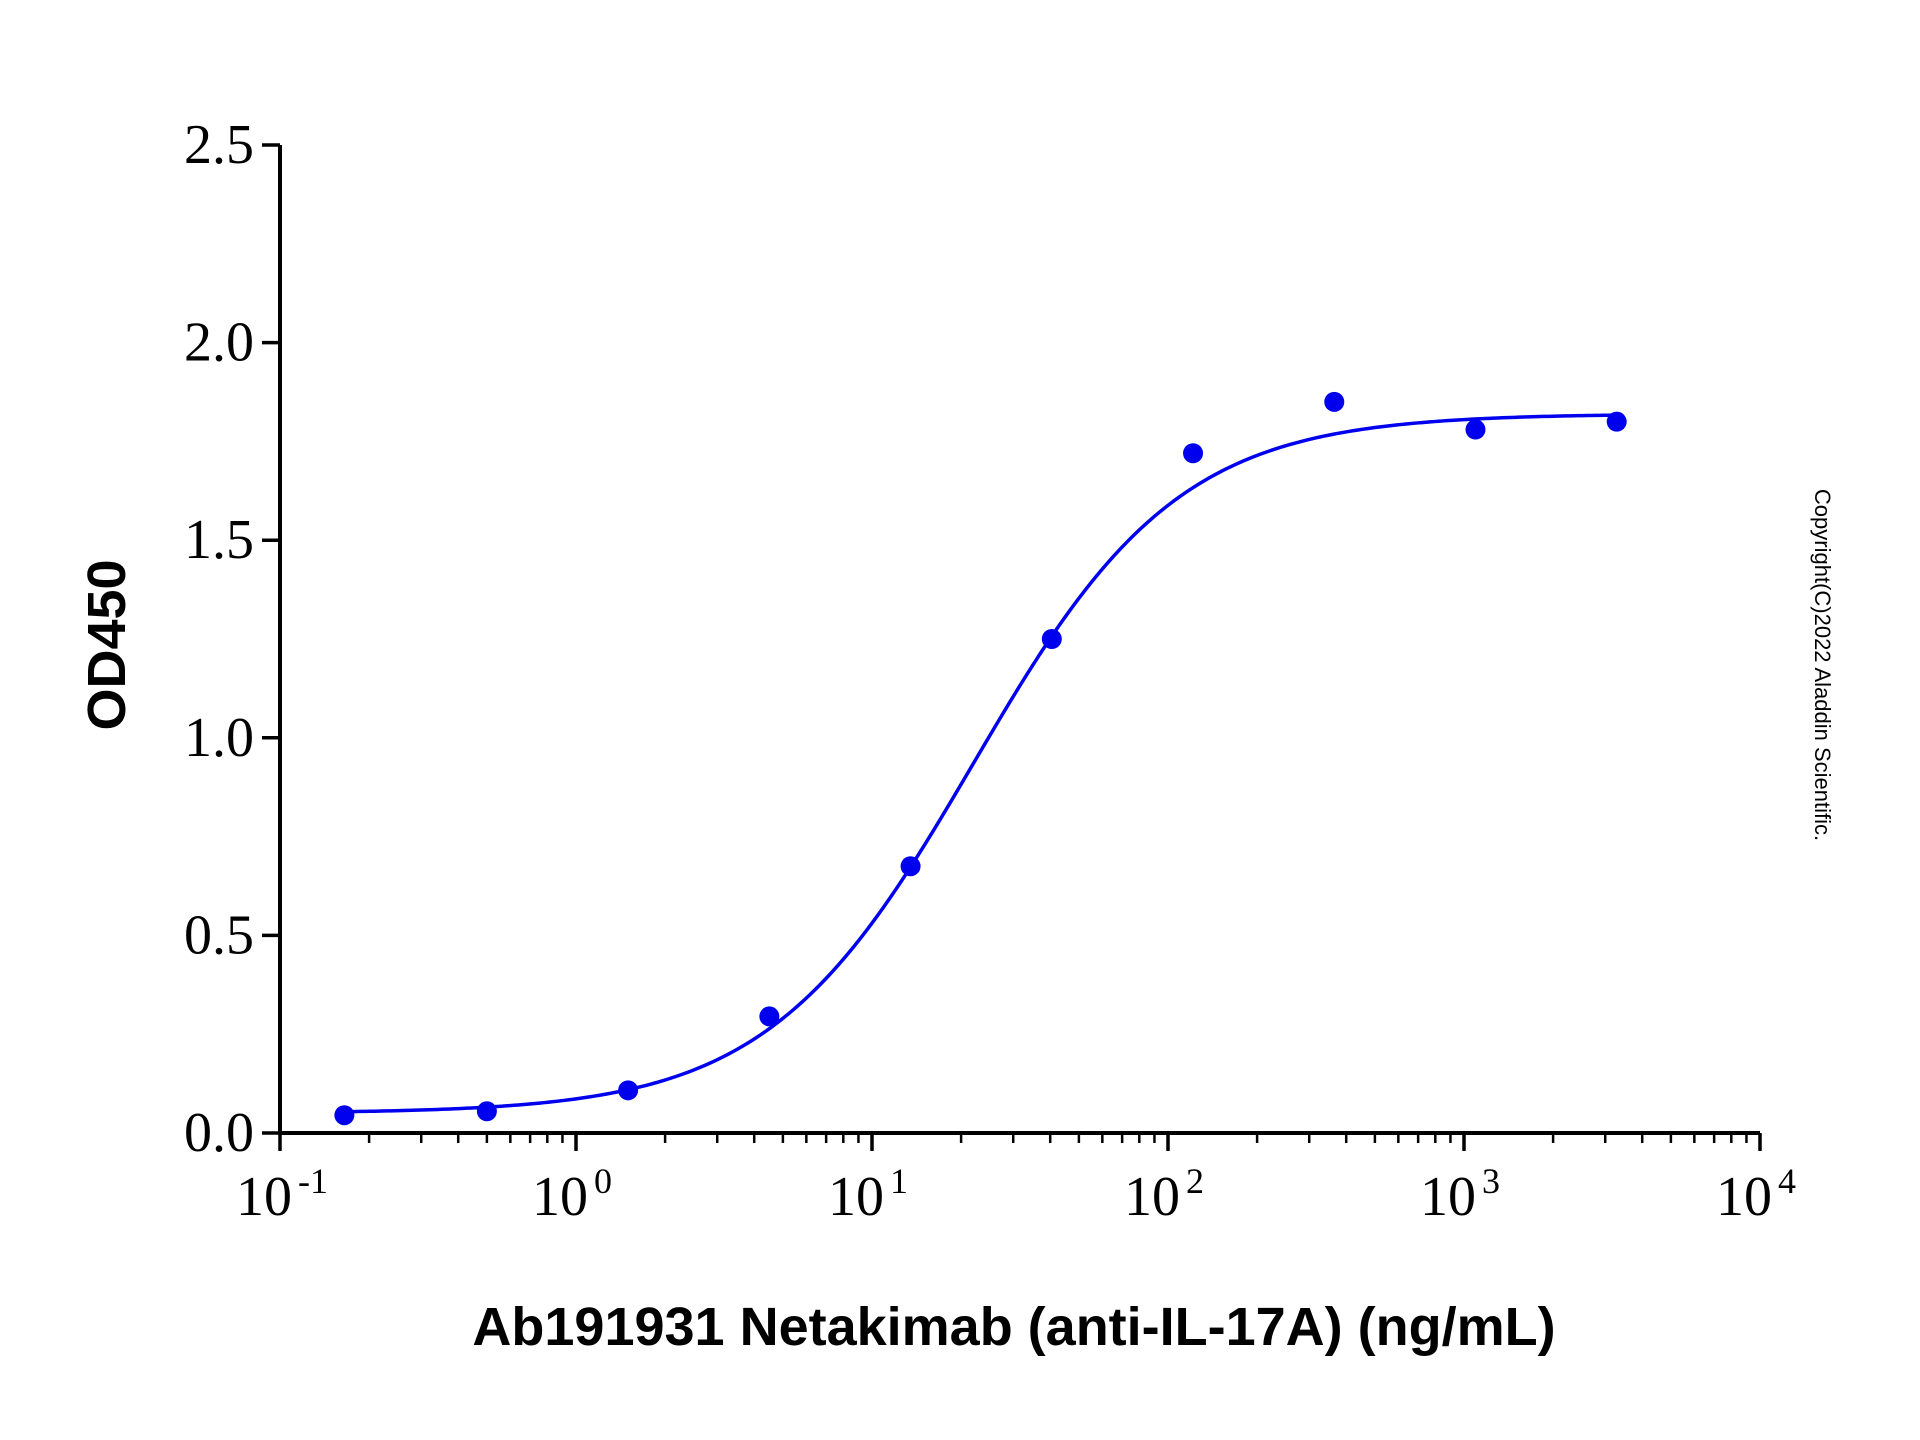 Image resolution: width=1920 pixels, height=1440 pixels. What do you see at coordinates (1491, 1181) in the screenshot?
I see `x-tick-exponent: 3` at bounding box center [1491, 1181].